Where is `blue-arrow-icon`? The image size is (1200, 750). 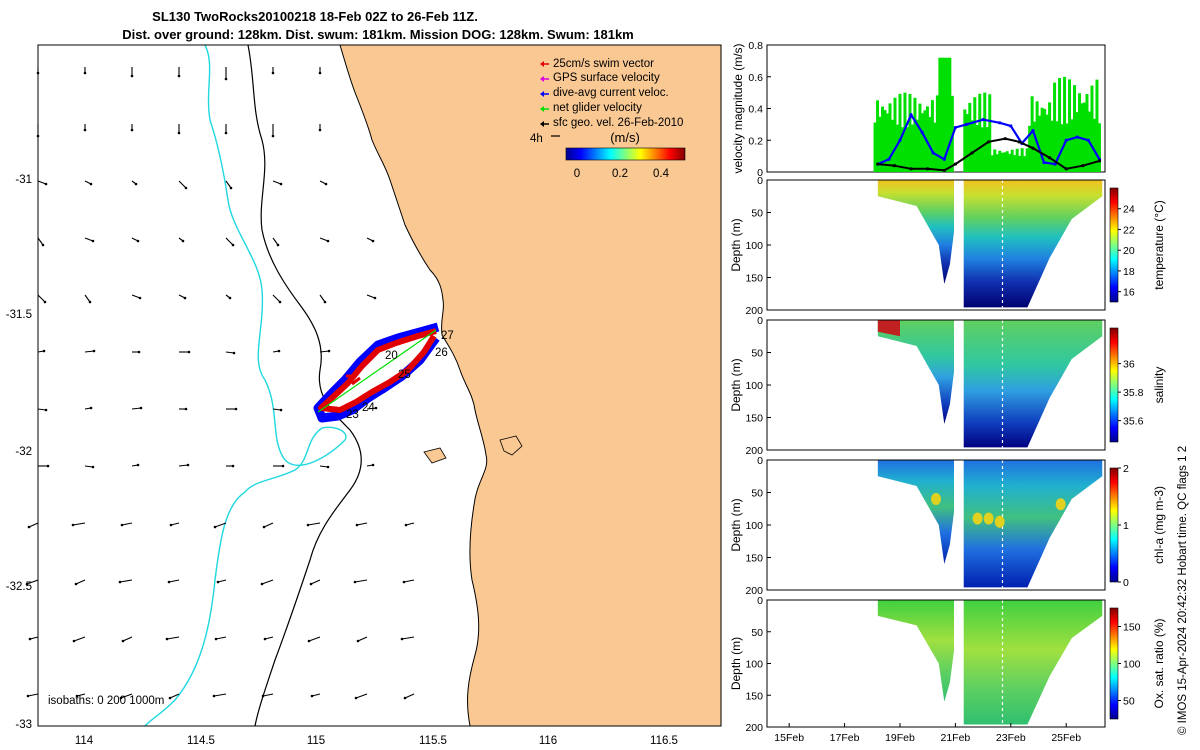
blue-arrow-icon is located at coordinates (544, 94).